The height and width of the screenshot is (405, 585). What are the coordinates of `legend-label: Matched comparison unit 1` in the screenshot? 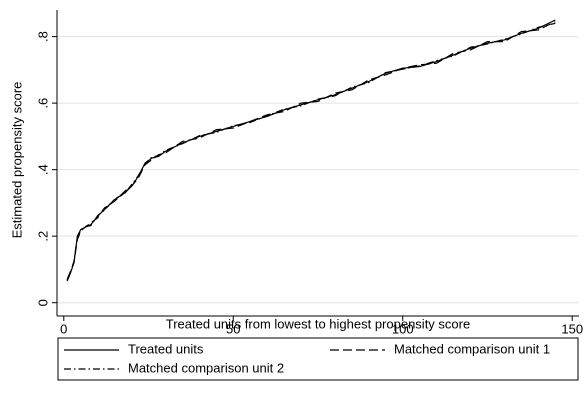 It's located at (472, 348).